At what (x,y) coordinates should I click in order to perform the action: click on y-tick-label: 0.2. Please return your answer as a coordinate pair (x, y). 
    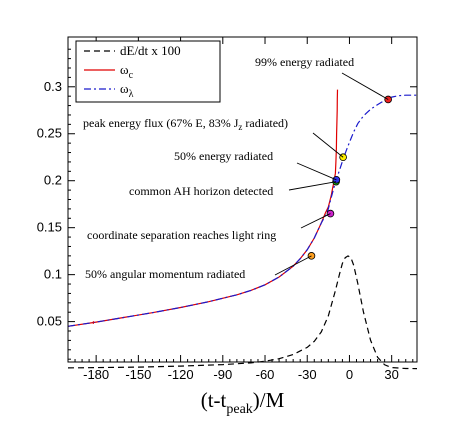
    Looking at the image, I should click on (53, 180).